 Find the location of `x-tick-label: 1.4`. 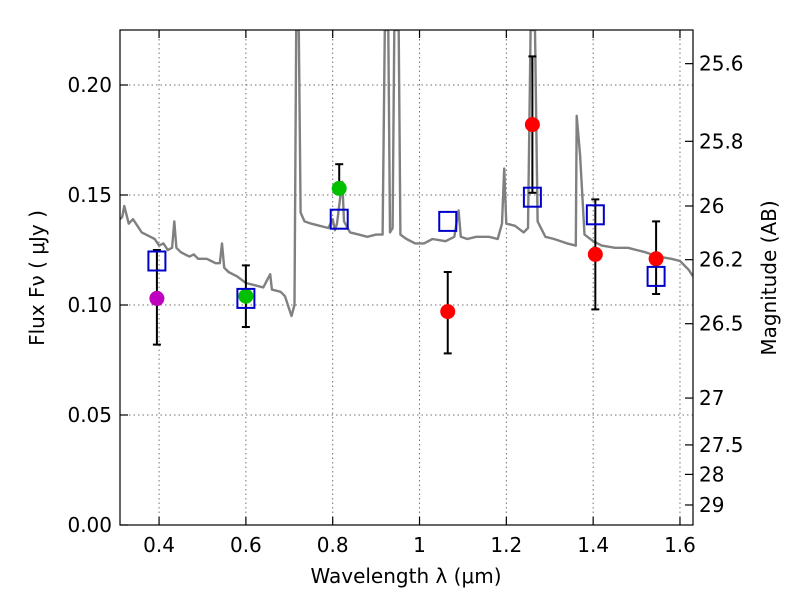

x-tick-label: 1.4 is located at coordinates (593, 545).